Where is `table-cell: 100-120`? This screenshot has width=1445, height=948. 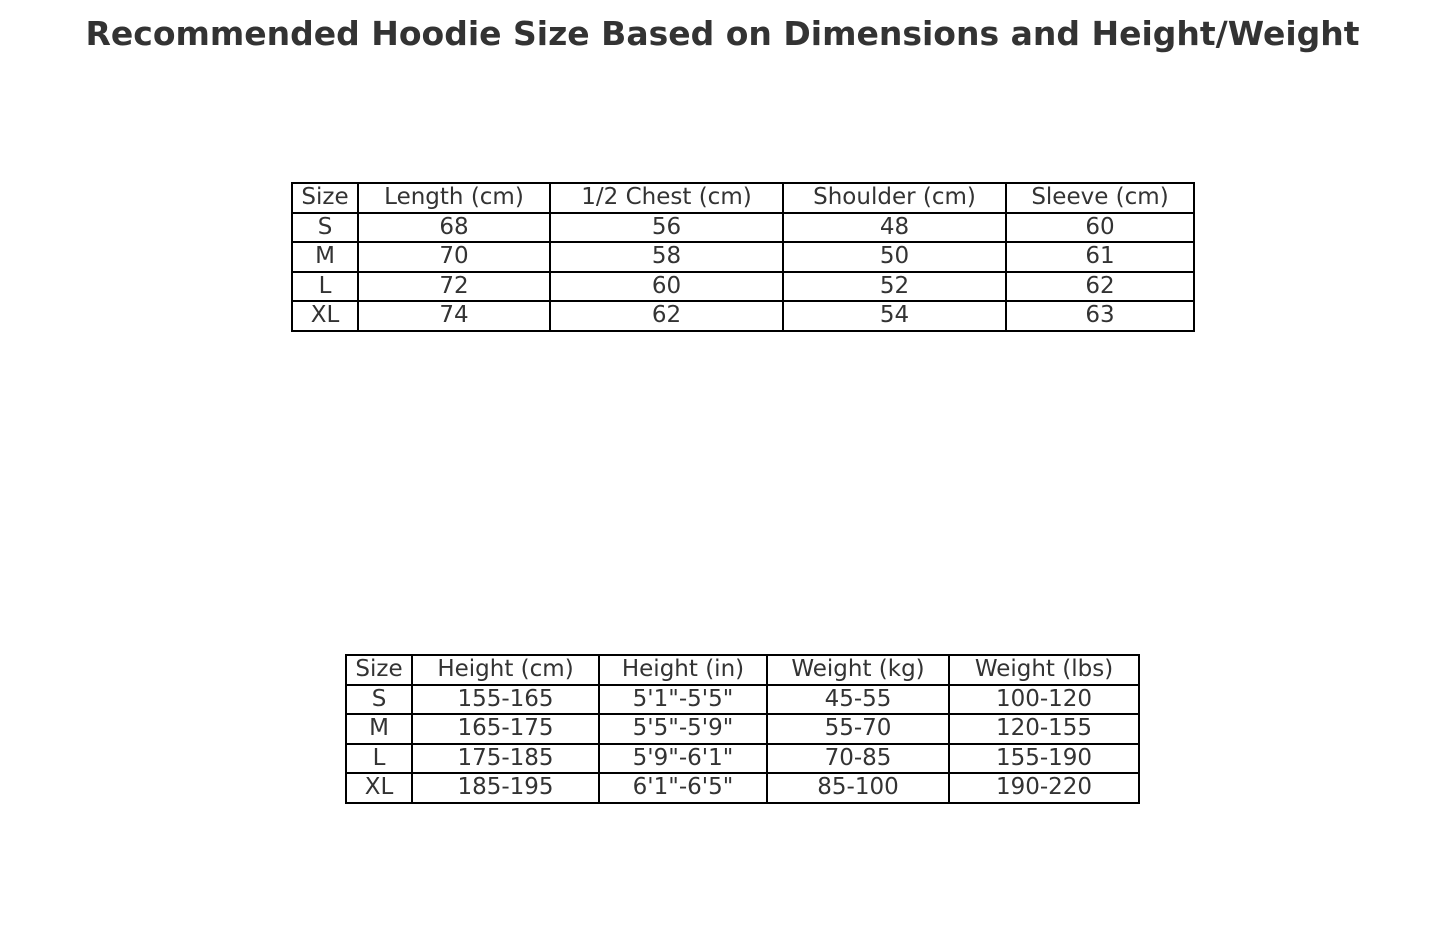 table-cell: 100-120 is located at coordinates (1044, 699).